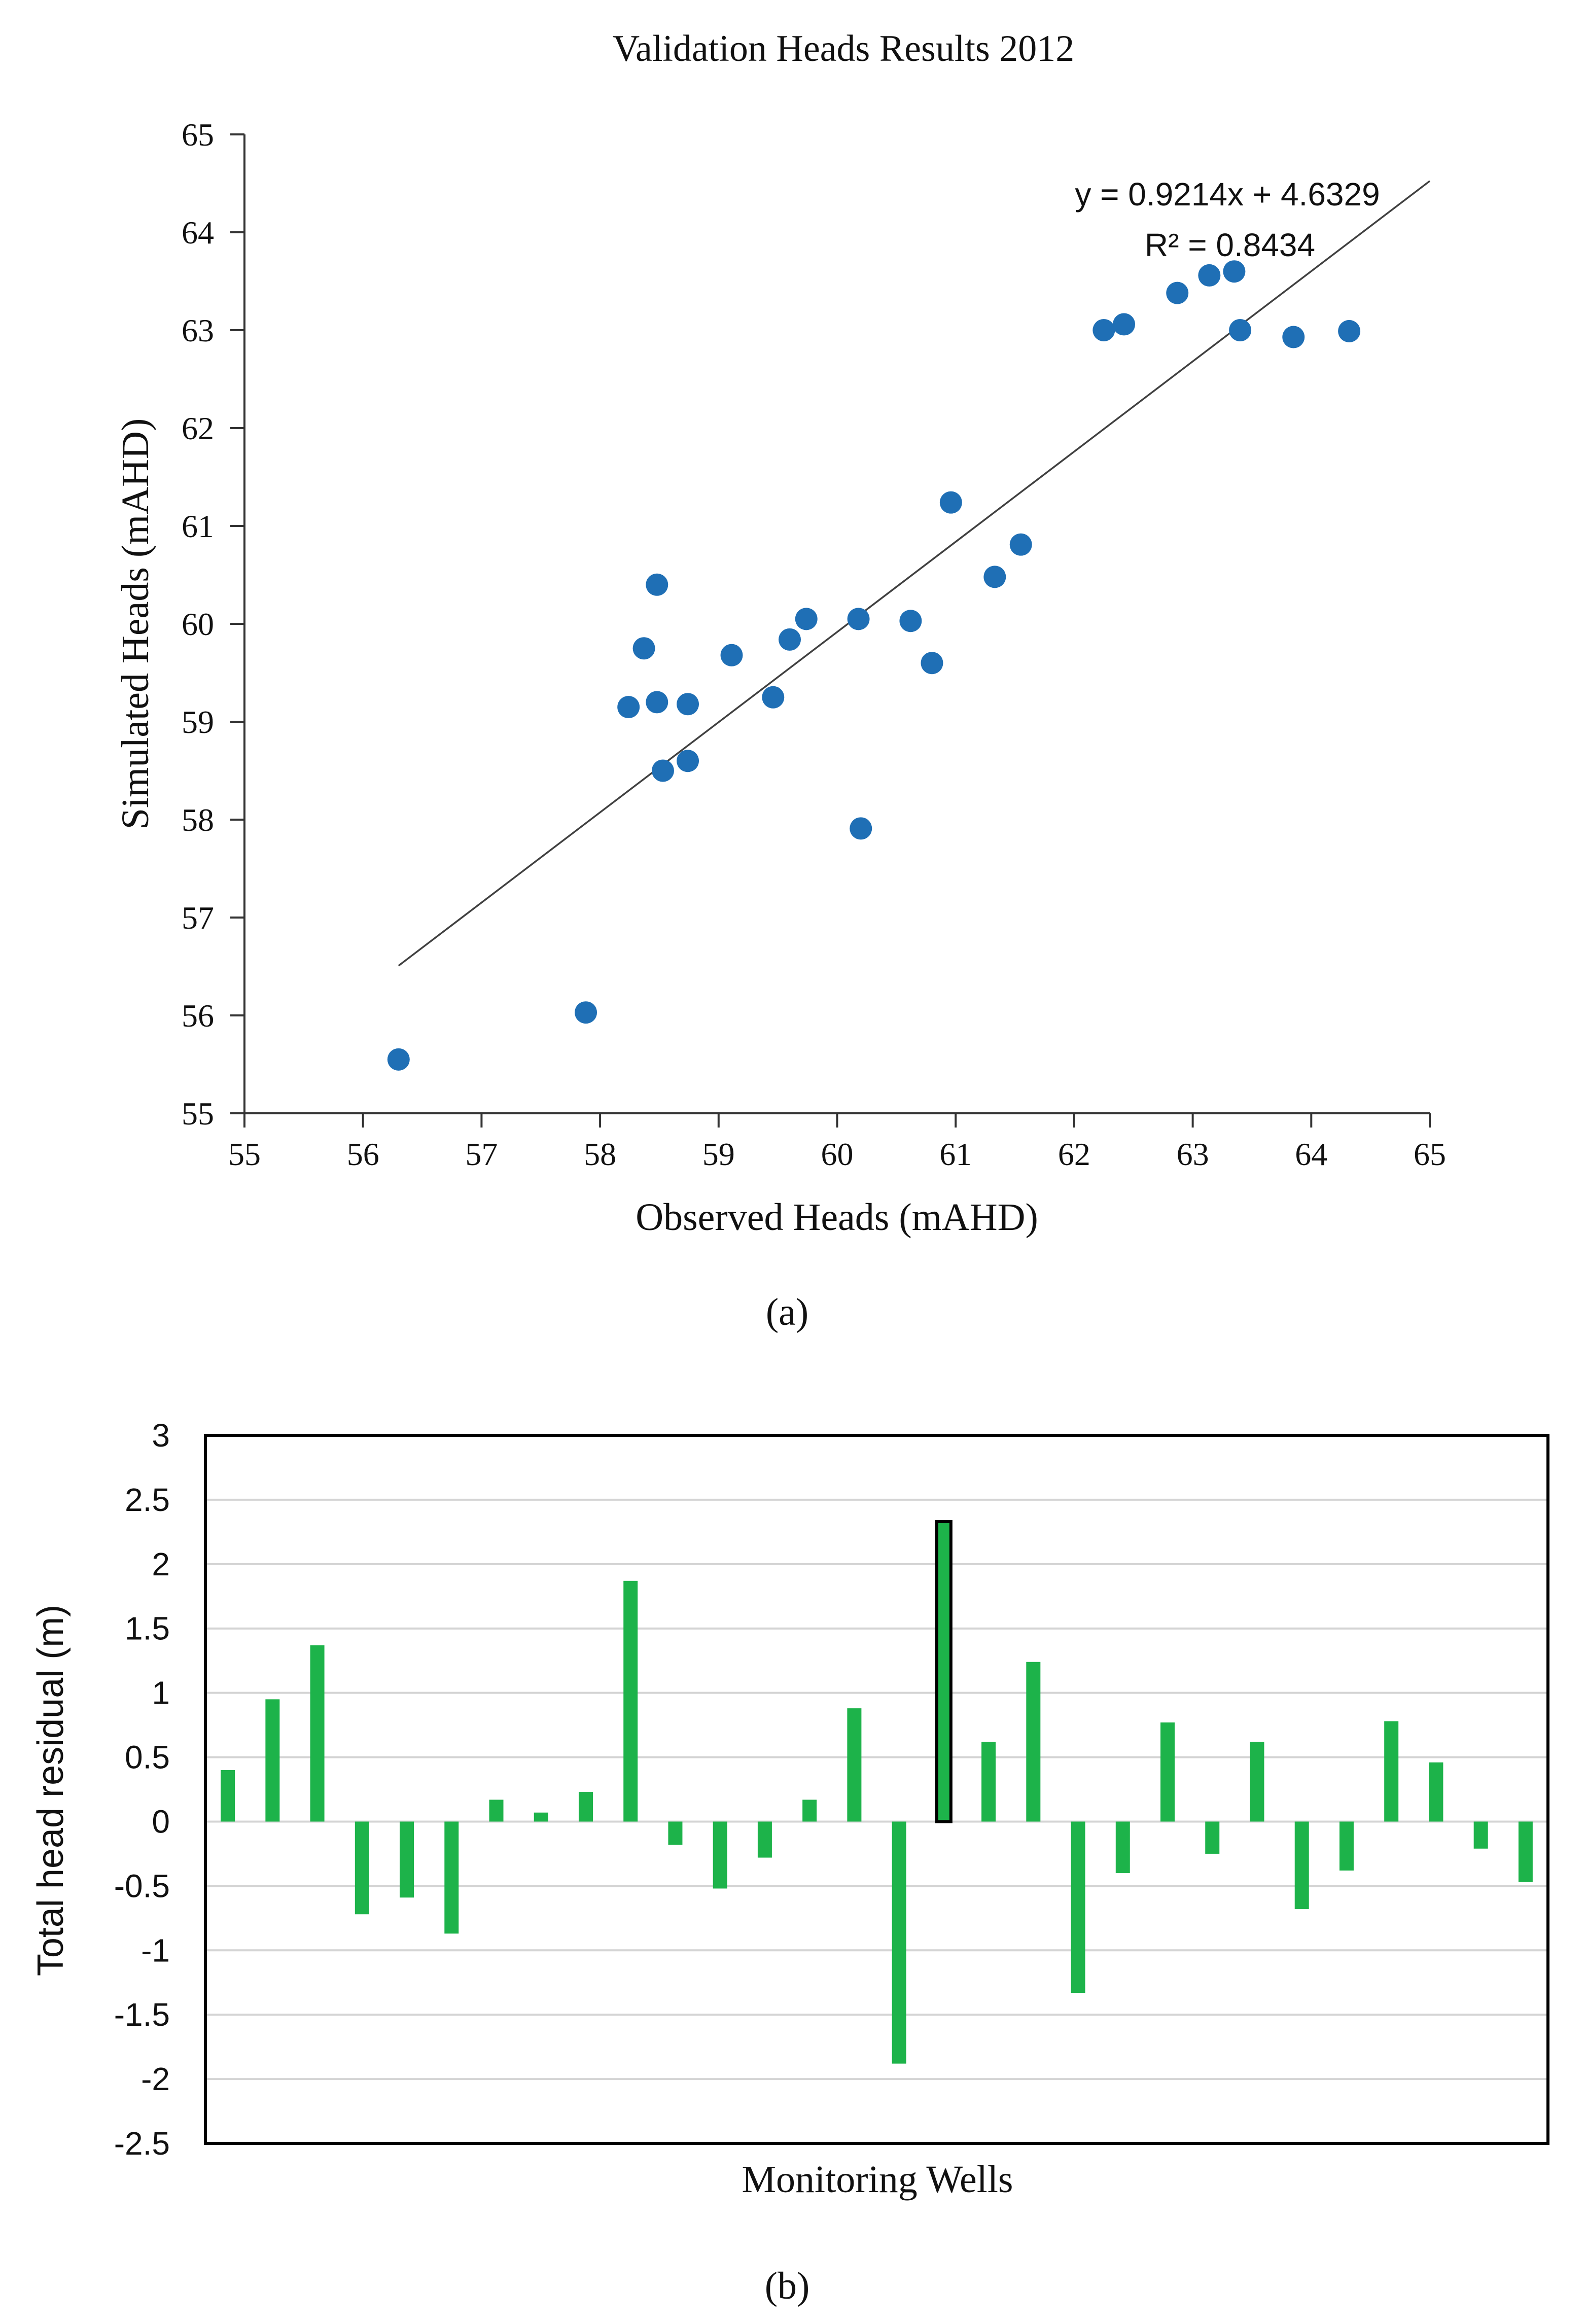 Image resolution: width=1586 pixels, height=2324 pixels. Describe the element at coordinates (1074, 1154) in the screenshot. I see `x-tick-label: 62` at that location.